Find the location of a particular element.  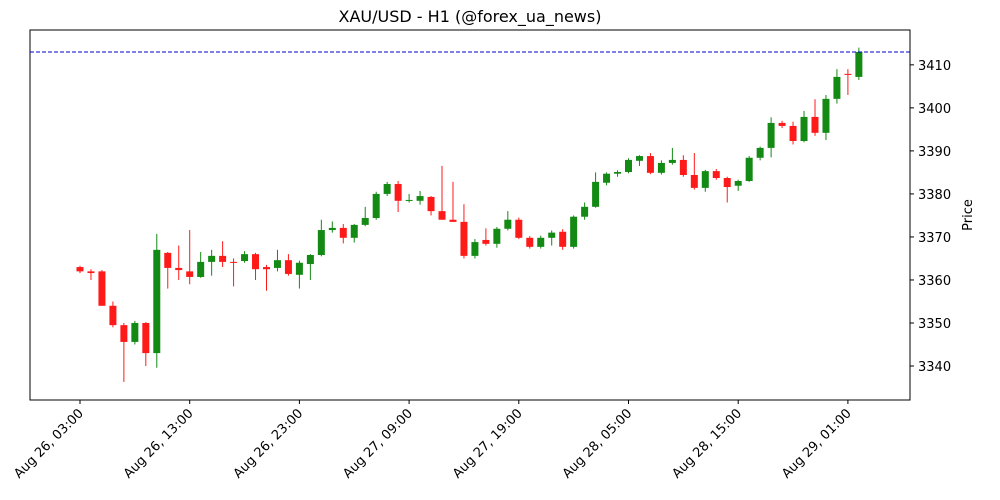

x-tick-label: Aug 28, 05:00 is located at coordinates (598, 444).